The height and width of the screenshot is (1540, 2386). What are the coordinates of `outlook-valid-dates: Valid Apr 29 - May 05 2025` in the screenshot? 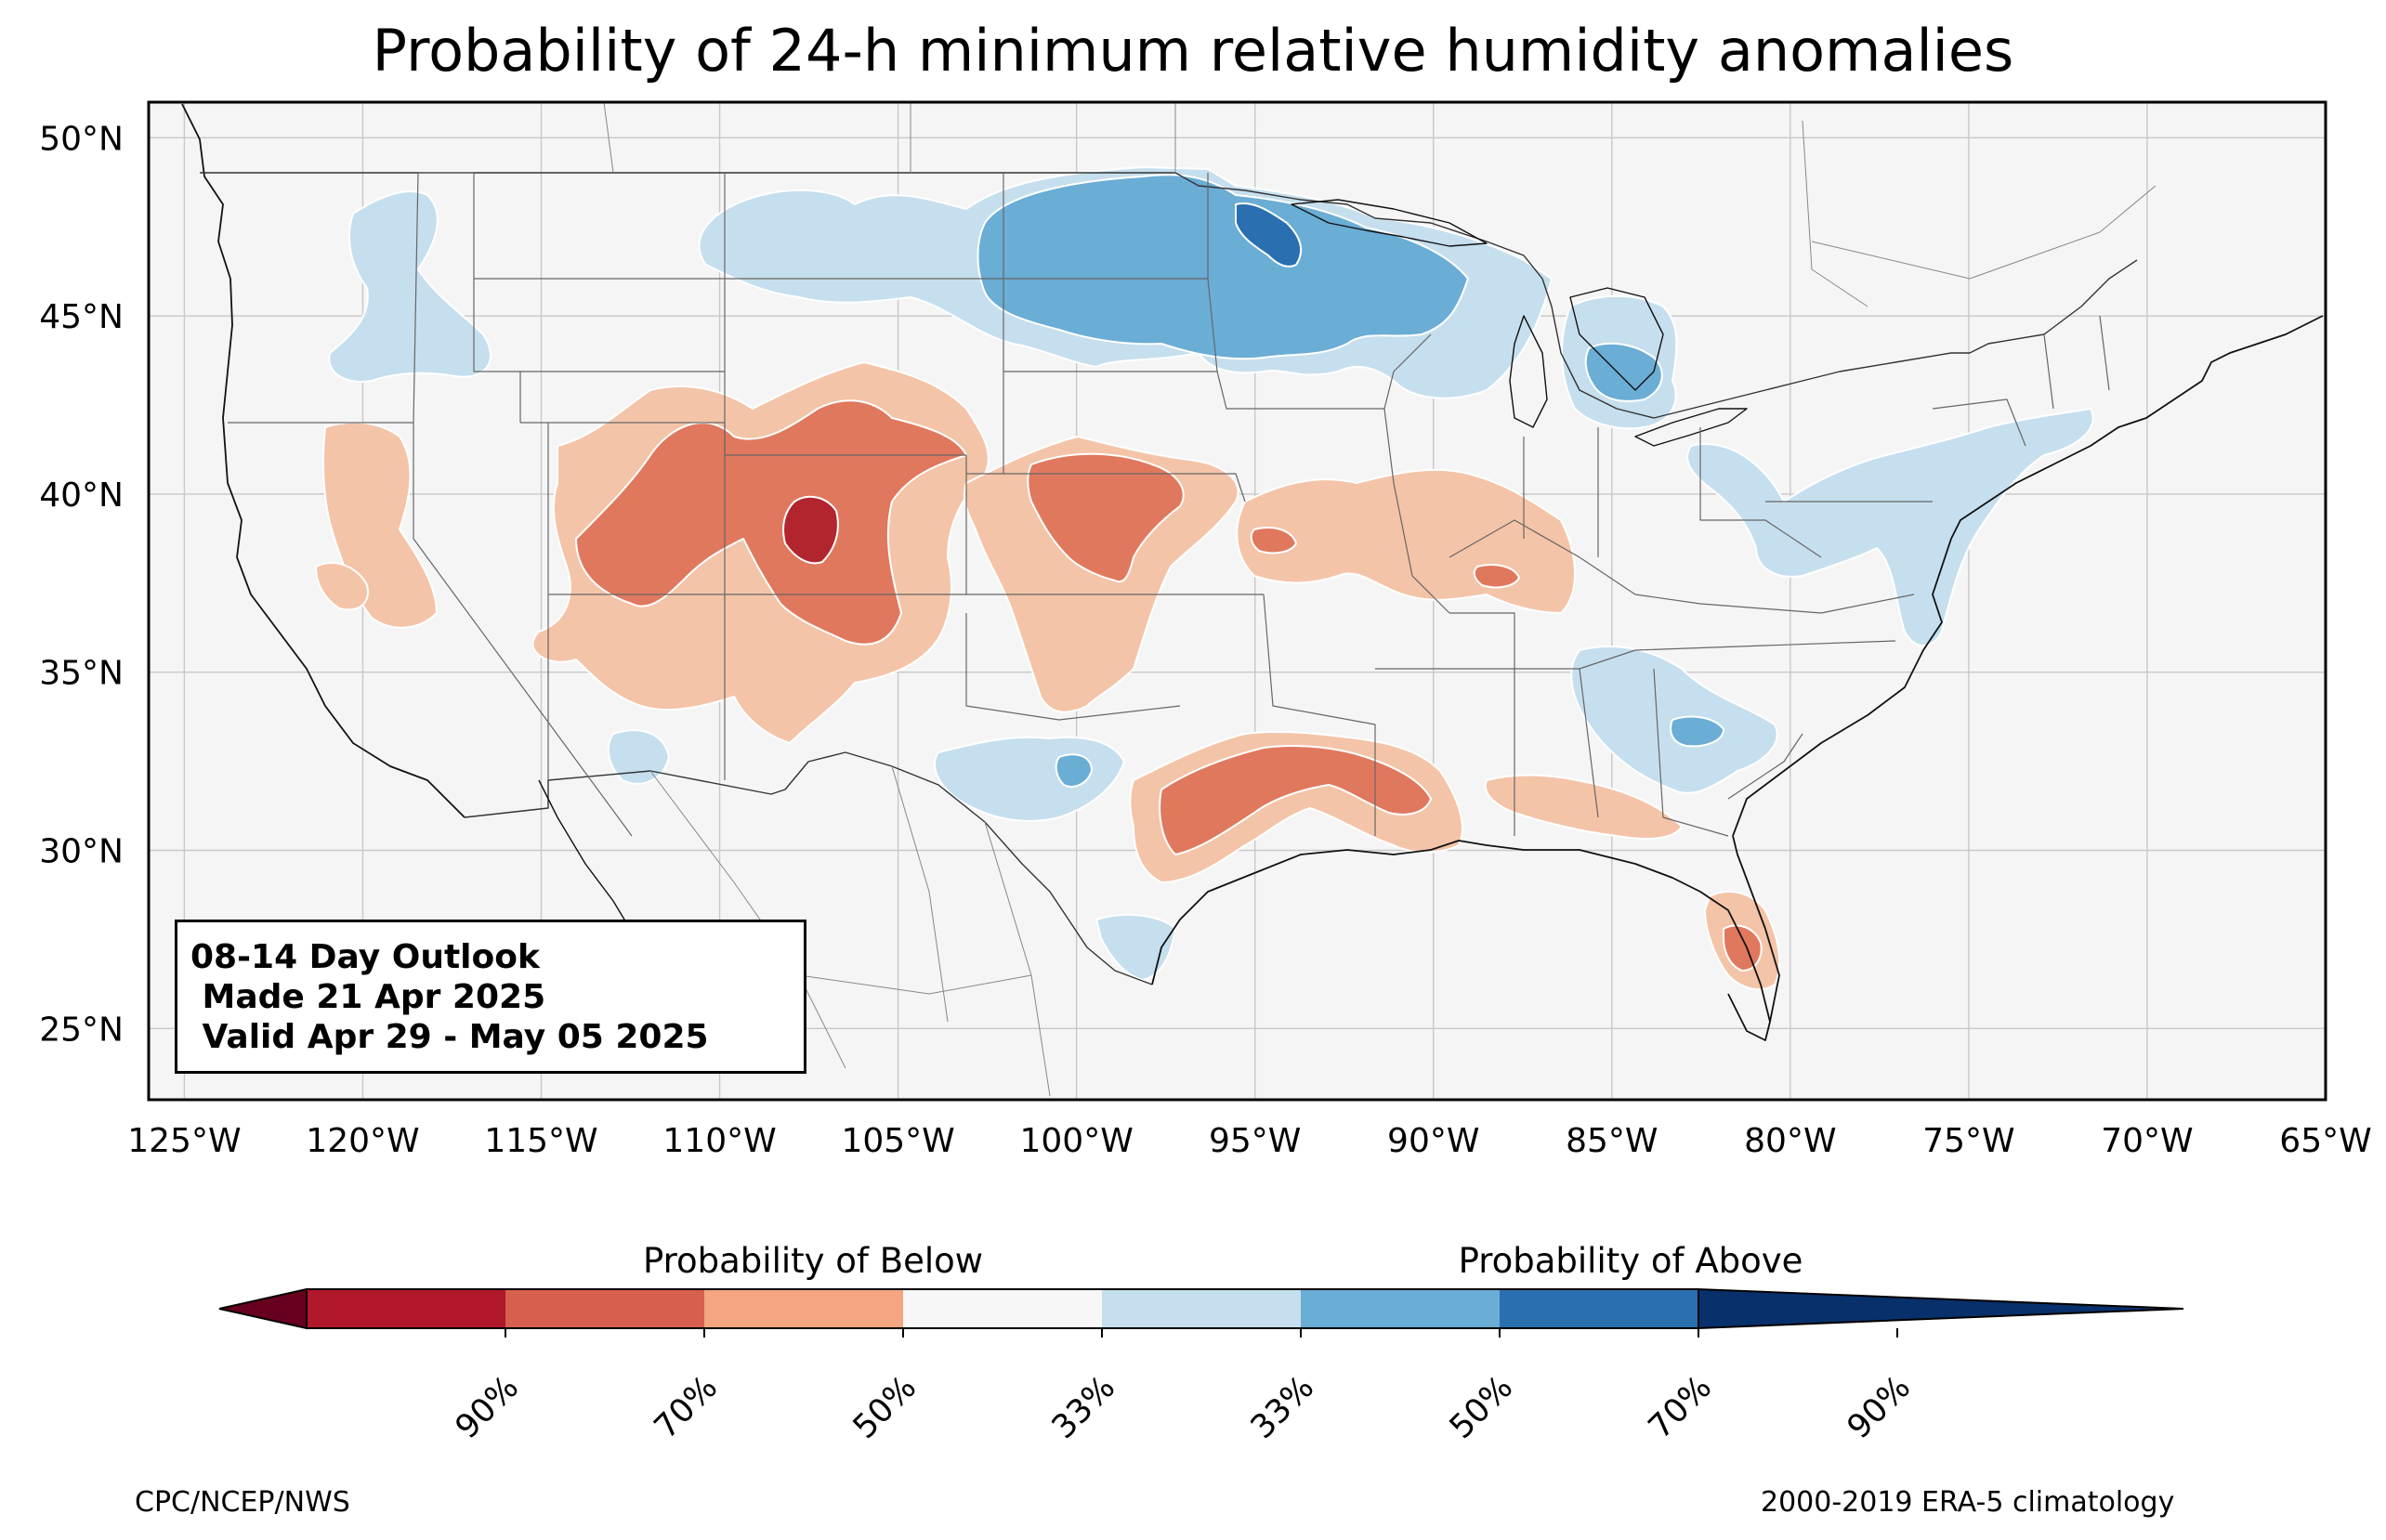 It's located at (449, 1037).